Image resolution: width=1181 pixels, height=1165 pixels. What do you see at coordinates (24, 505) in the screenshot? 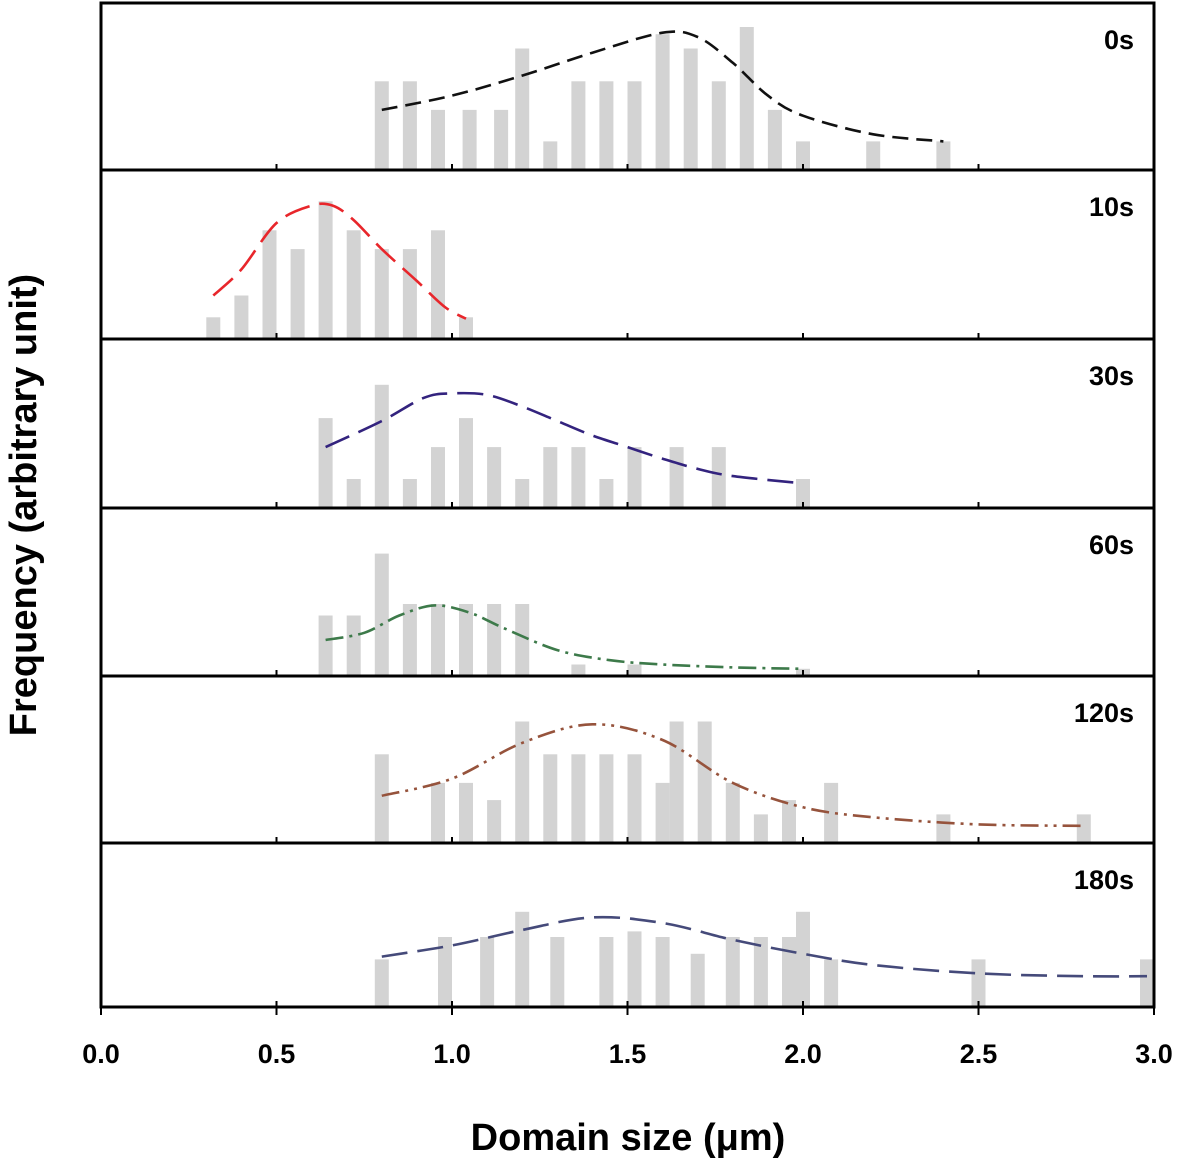
I see `y-axis-title: Frequency (arbitrary unit)` at bounding box center [24, 505].